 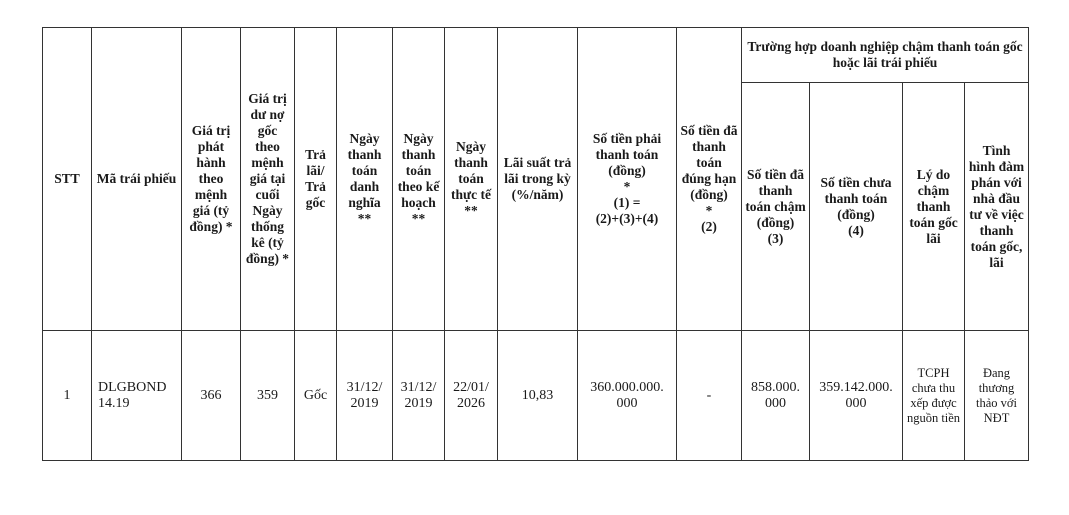 I want to click on cell-reason: TCPH chưa thu xếp được nguồn tiền, so click(x=933, y=395).